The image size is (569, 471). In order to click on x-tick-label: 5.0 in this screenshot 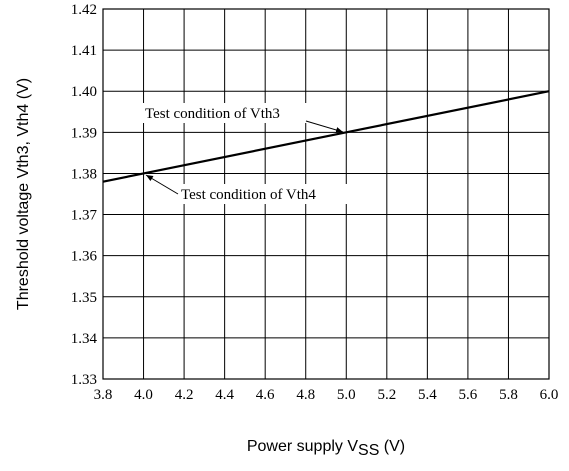, I will do `click(346, 395)`.